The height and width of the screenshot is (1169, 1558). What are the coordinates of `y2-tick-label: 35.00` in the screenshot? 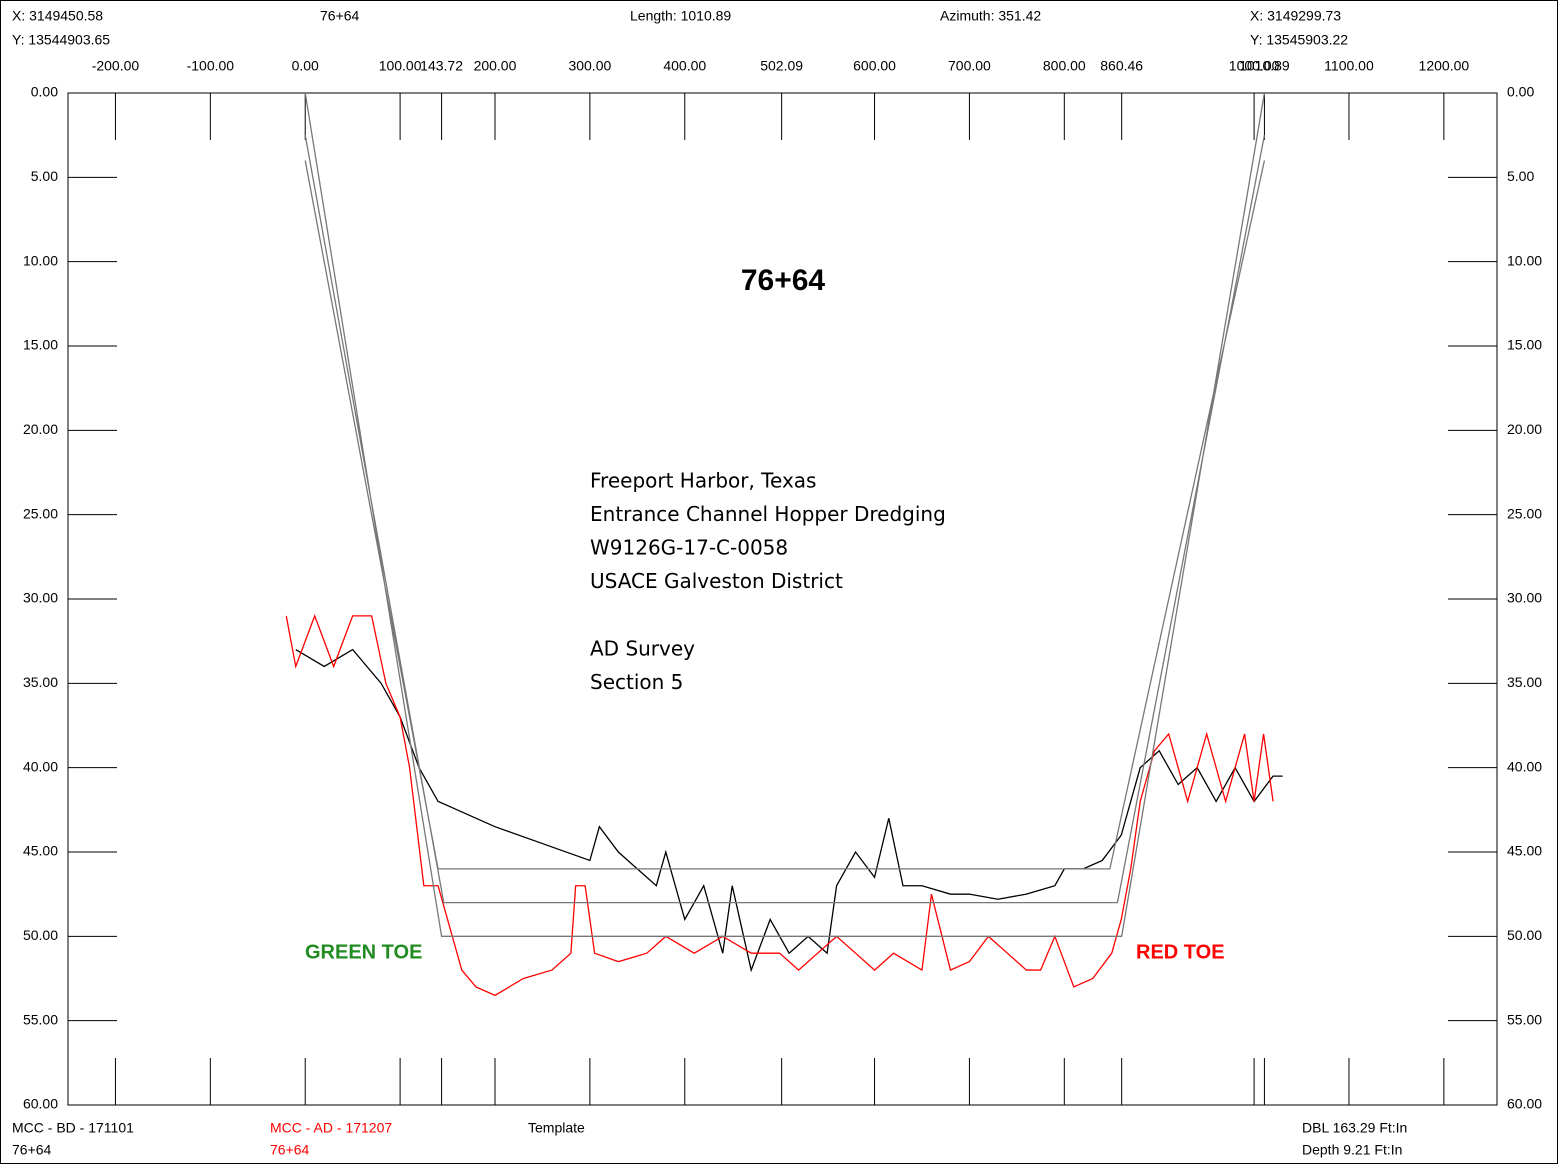 It's located at (1524, 682).